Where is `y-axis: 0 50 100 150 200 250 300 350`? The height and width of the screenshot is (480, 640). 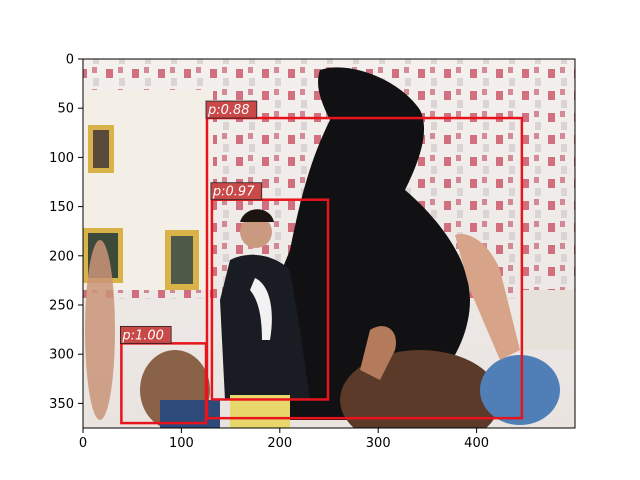 y-axis: 0 50 100 150 200 250 300 350 is located at coordinates (66, 232).